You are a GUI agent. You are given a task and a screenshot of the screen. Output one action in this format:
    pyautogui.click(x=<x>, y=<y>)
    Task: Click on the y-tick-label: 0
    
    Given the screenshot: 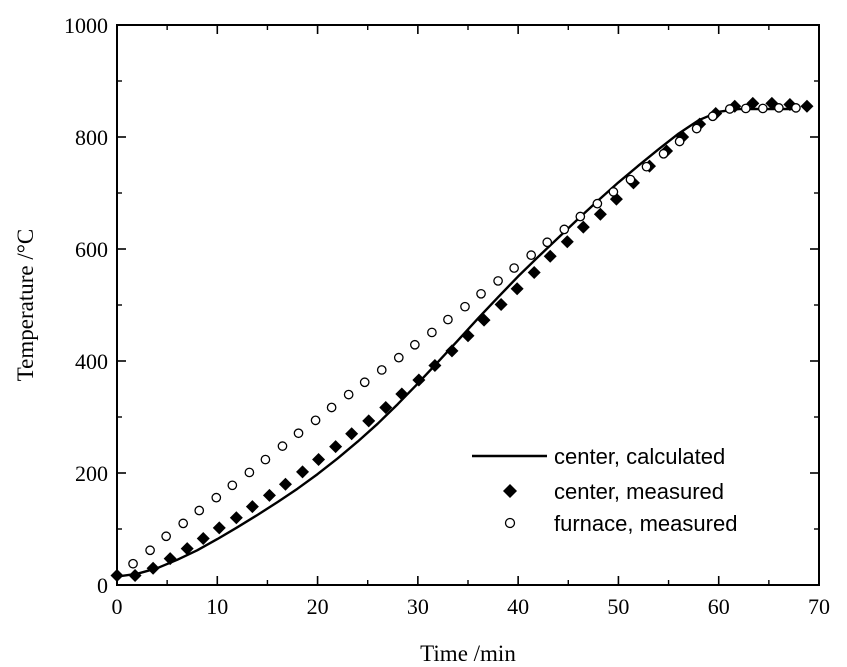 What is the action you would take?
    pyautogui.click(x=102, y=585)
    